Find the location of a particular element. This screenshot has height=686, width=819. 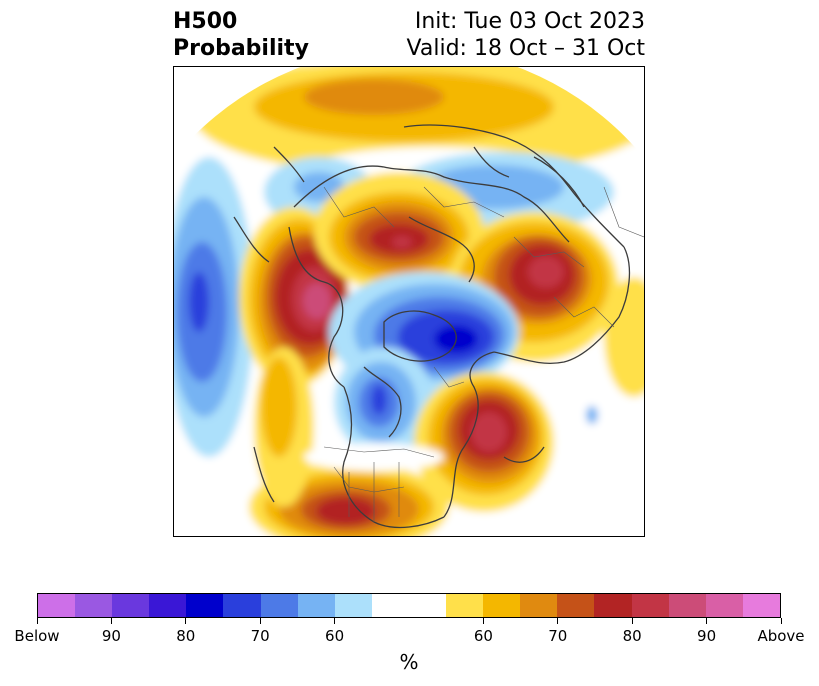

colorbar-unit-label: % is located at coordinates (409, 662).